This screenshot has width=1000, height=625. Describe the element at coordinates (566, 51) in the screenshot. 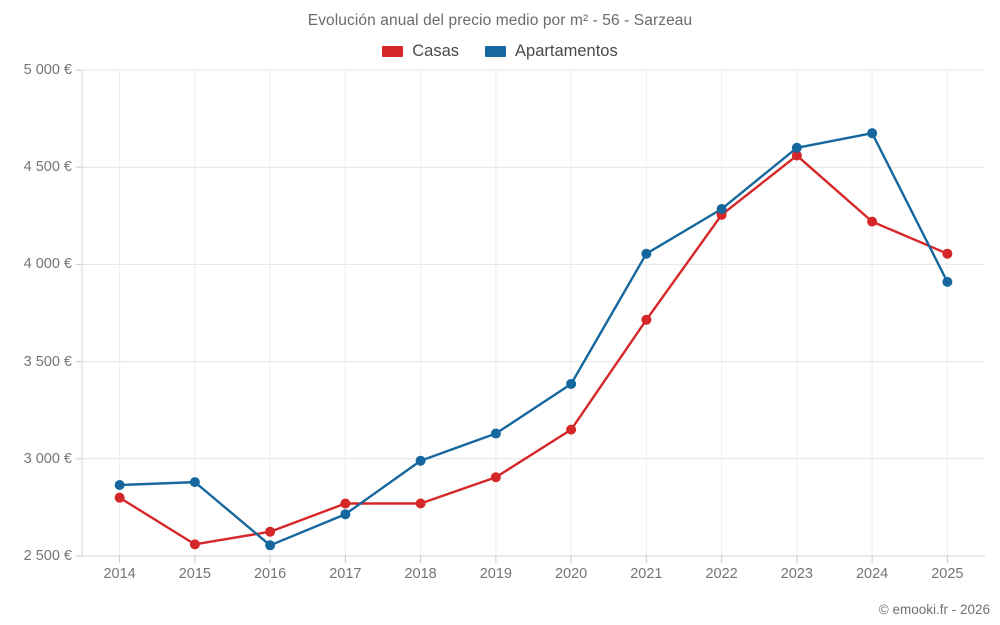

I see `legend-label-apartamentos: Apartamentos` at that location.